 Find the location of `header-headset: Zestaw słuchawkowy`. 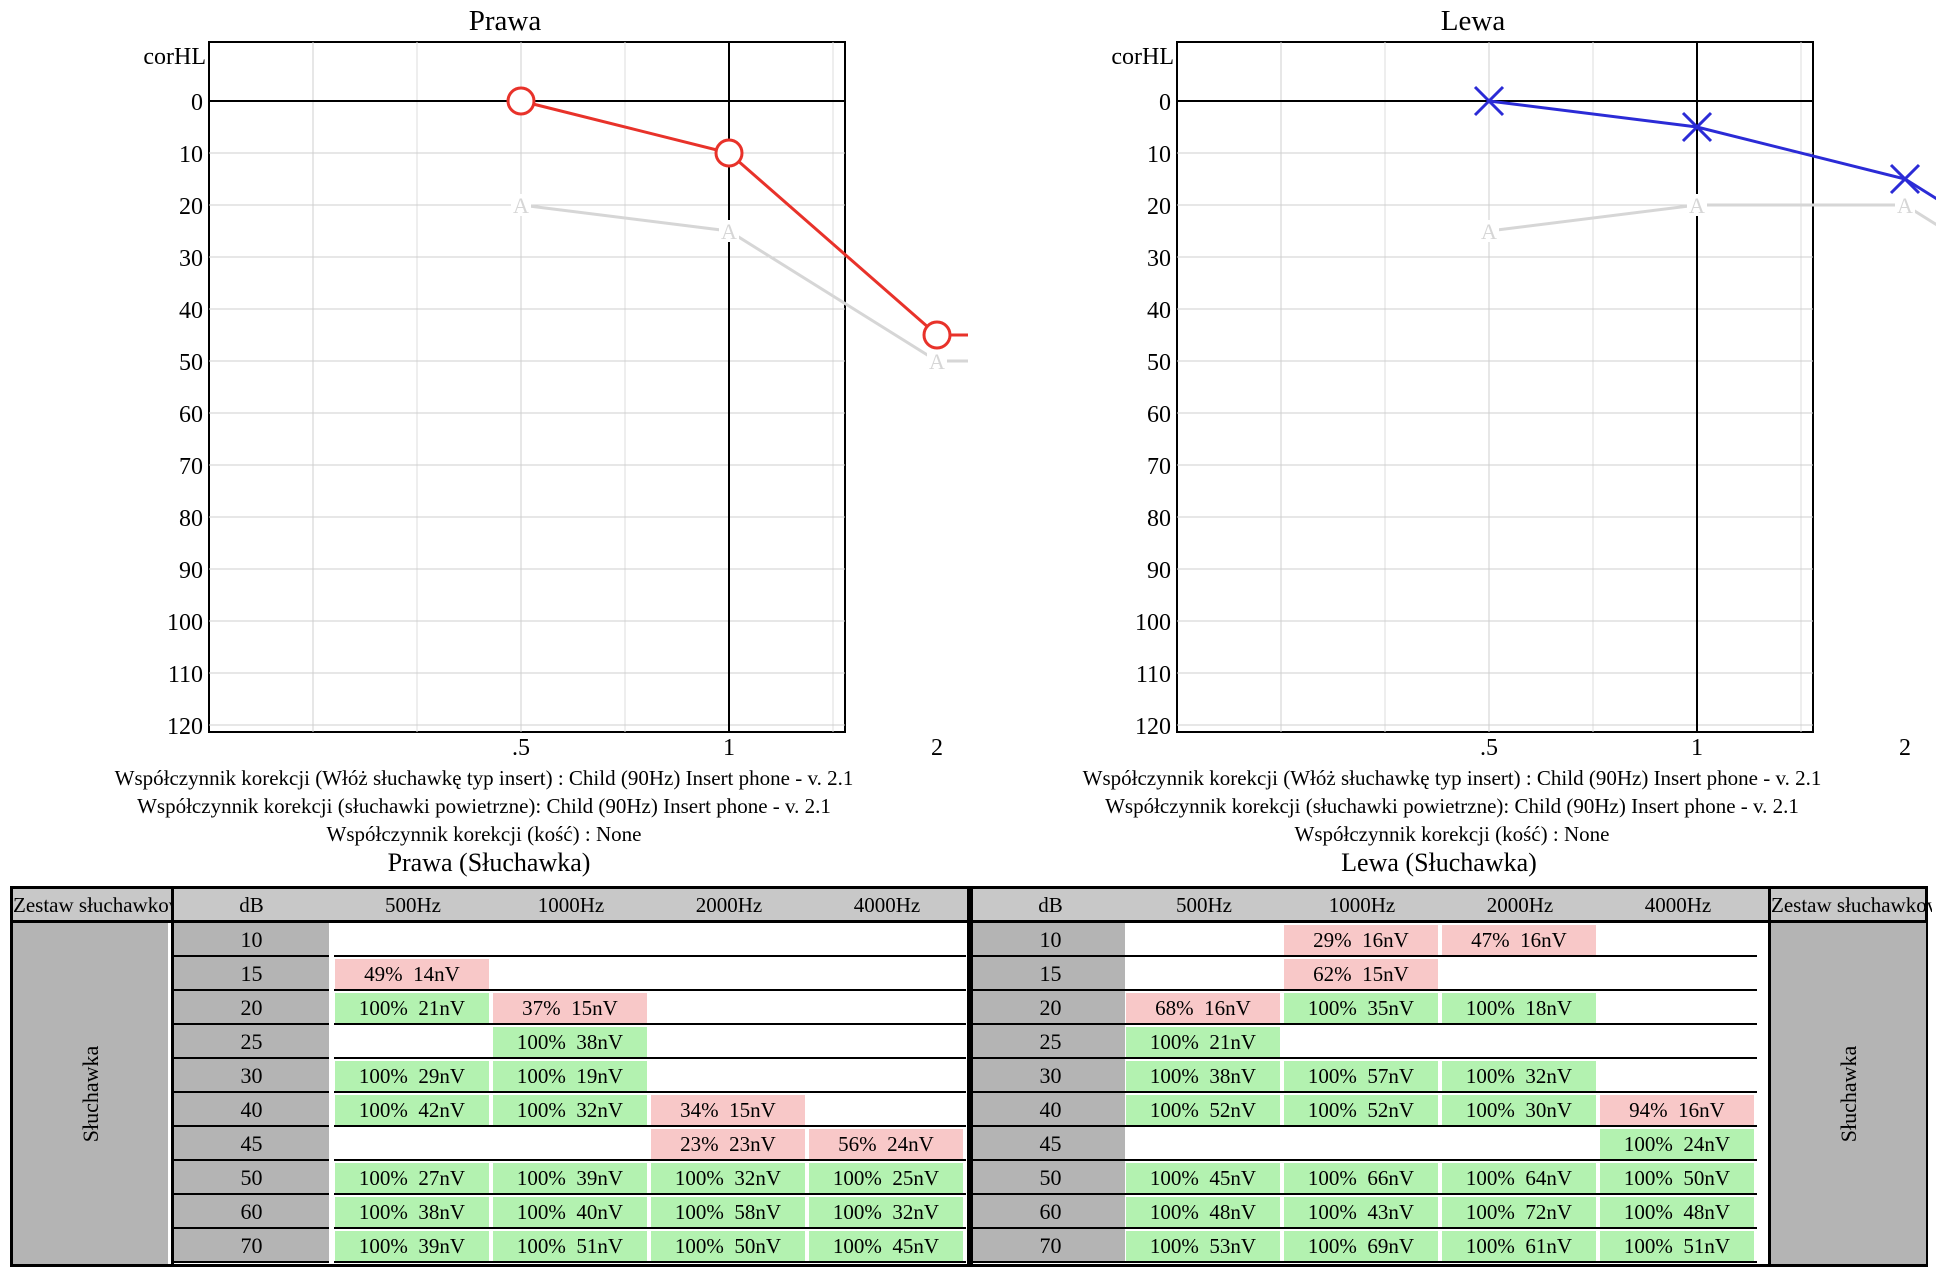

header-headset: Zestaw słuchawkowy is located at coordinates (1851, 905).